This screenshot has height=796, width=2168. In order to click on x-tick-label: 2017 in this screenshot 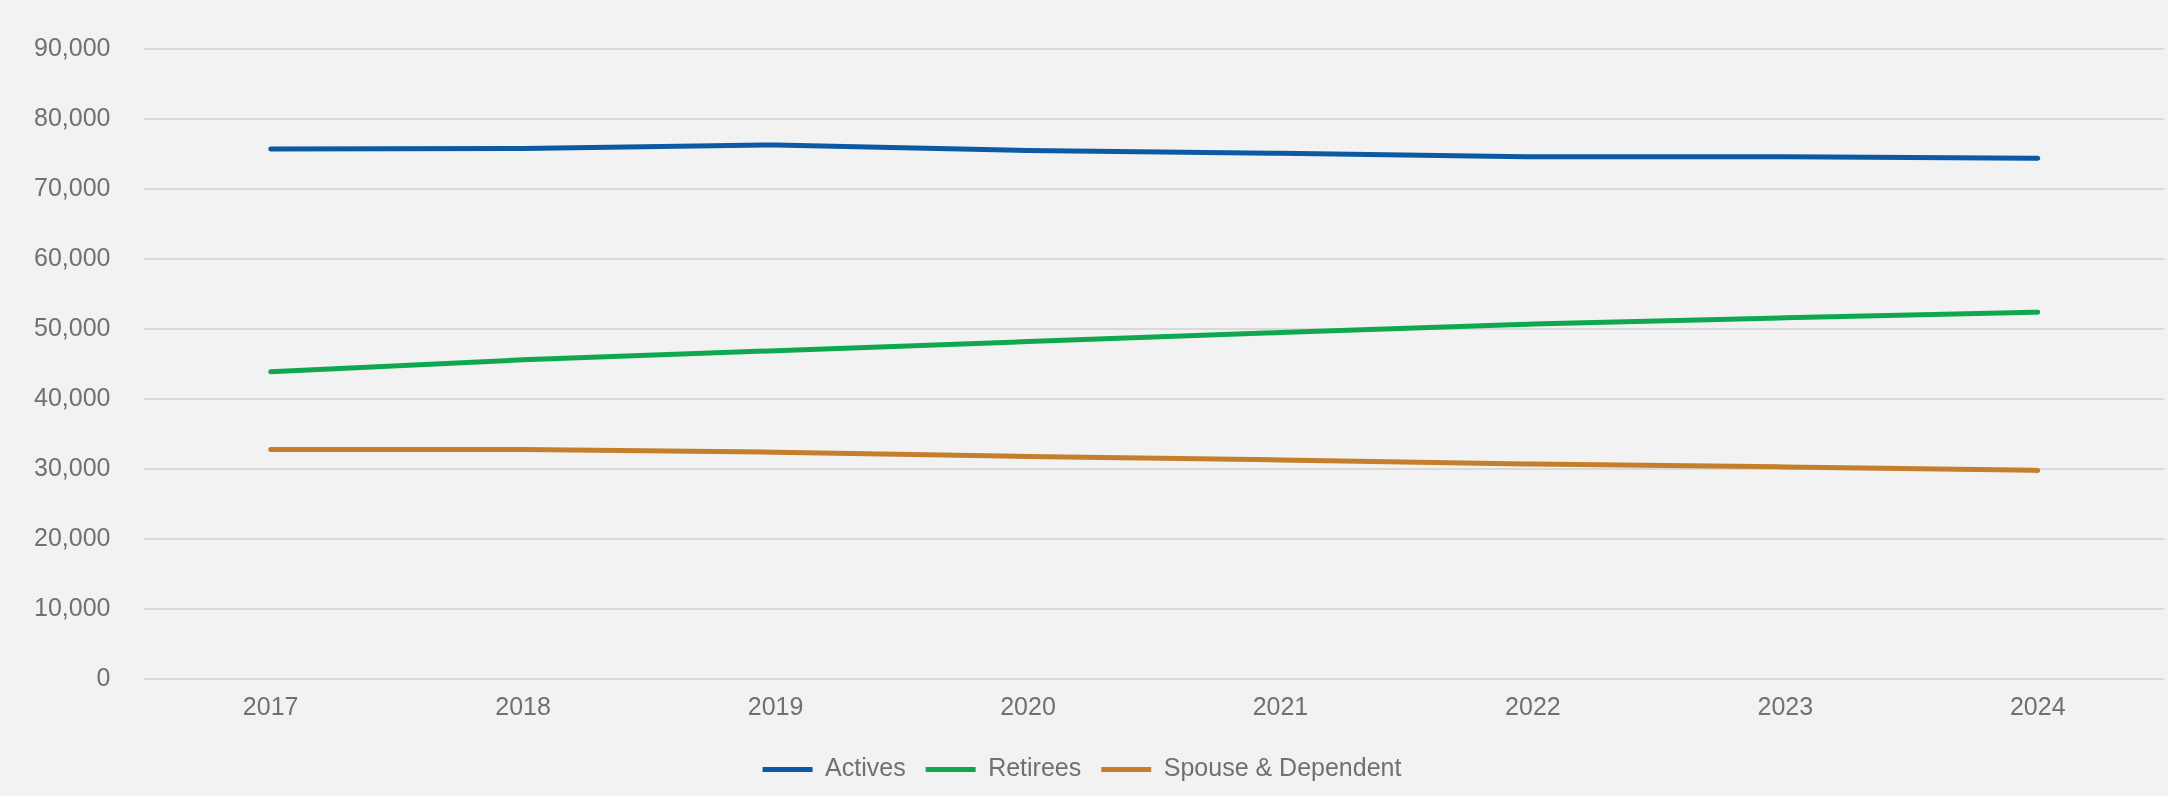, I will do `click(270, 705)`.